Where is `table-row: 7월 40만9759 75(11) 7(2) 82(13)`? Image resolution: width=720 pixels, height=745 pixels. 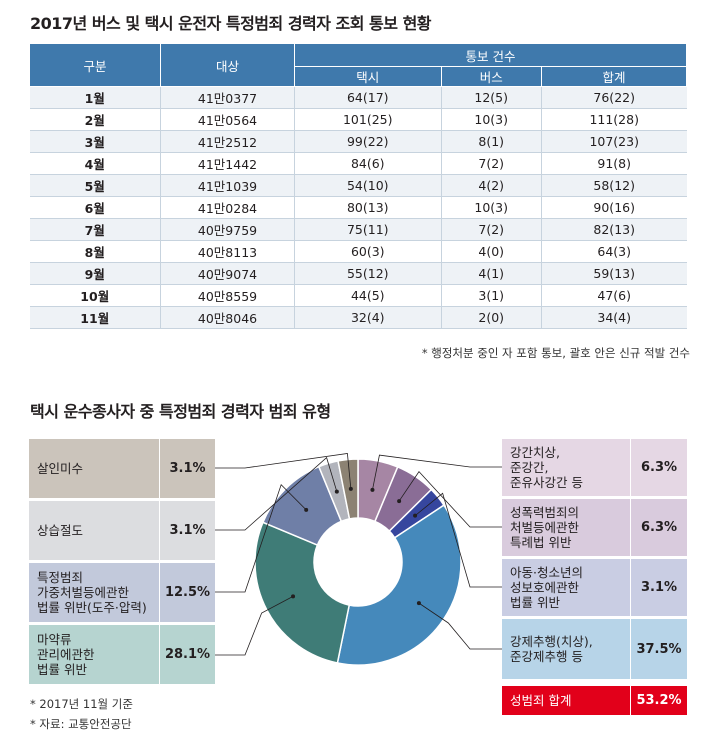
table-row: 7월 40만9759 75(11) 7(2) 82(13) is located at coordinates (358, 229).